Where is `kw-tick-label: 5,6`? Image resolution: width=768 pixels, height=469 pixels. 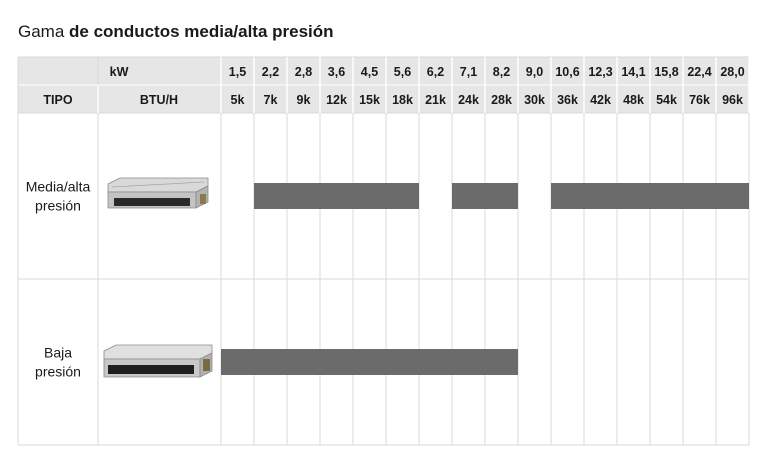
kw-tick-label: 5,6 is located at coordinates (402, 72).